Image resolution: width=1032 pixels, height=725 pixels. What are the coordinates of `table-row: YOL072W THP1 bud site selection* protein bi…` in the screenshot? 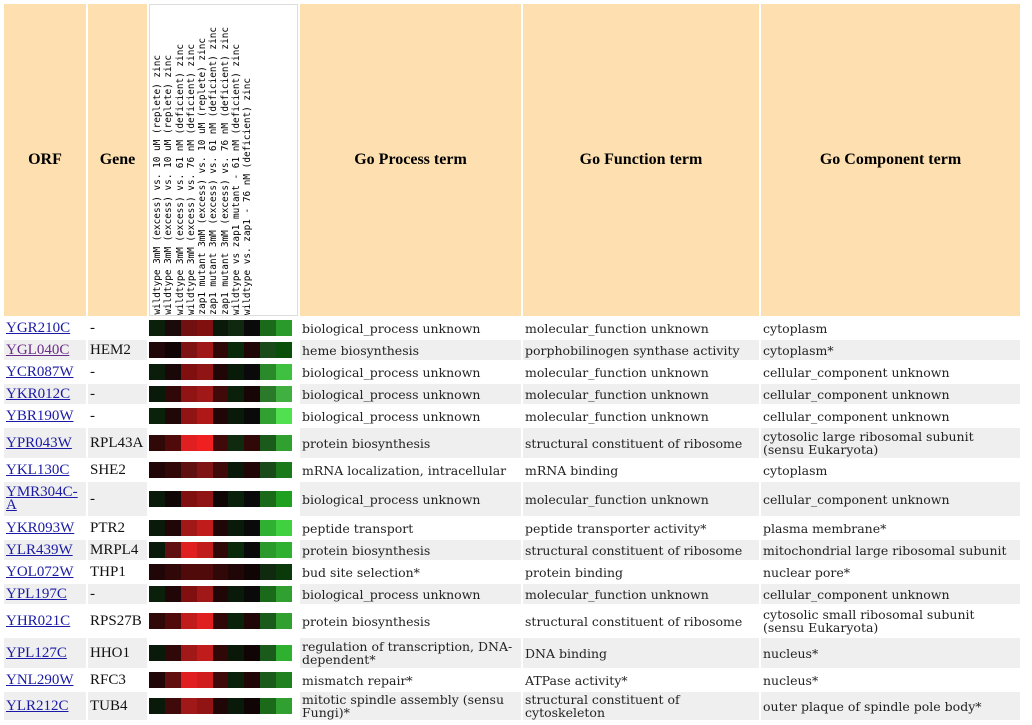 It's located at (512, 572).